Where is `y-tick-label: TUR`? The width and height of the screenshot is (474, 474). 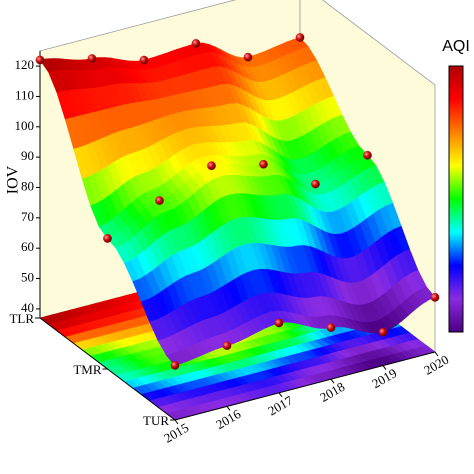 y-tick-label: TUR is located at coordinates (156, 420).